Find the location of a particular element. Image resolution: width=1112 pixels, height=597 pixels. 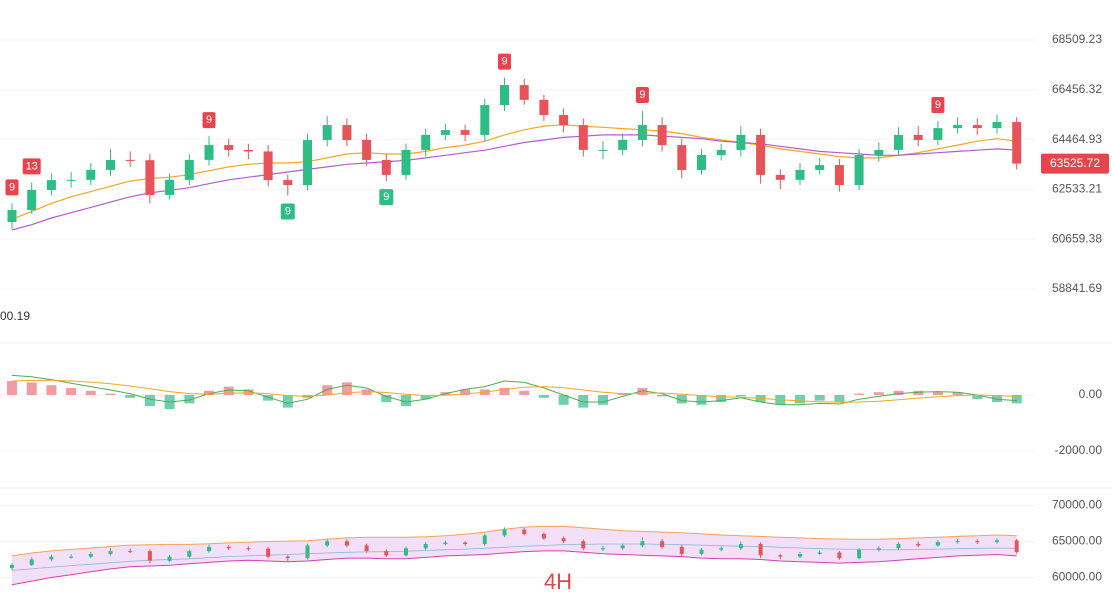

current-price-label: 63525.72 is located at coordinates (1075, 163).